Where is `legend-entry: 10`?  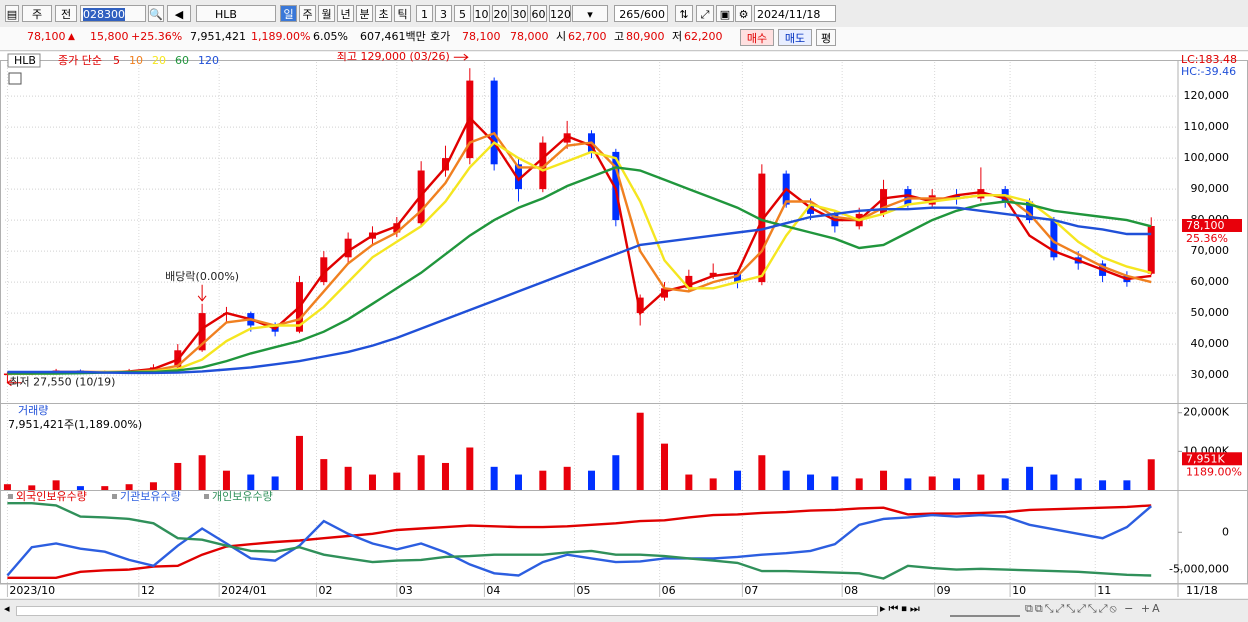 legend-entry: 10 is located at coordinates (136, 60).